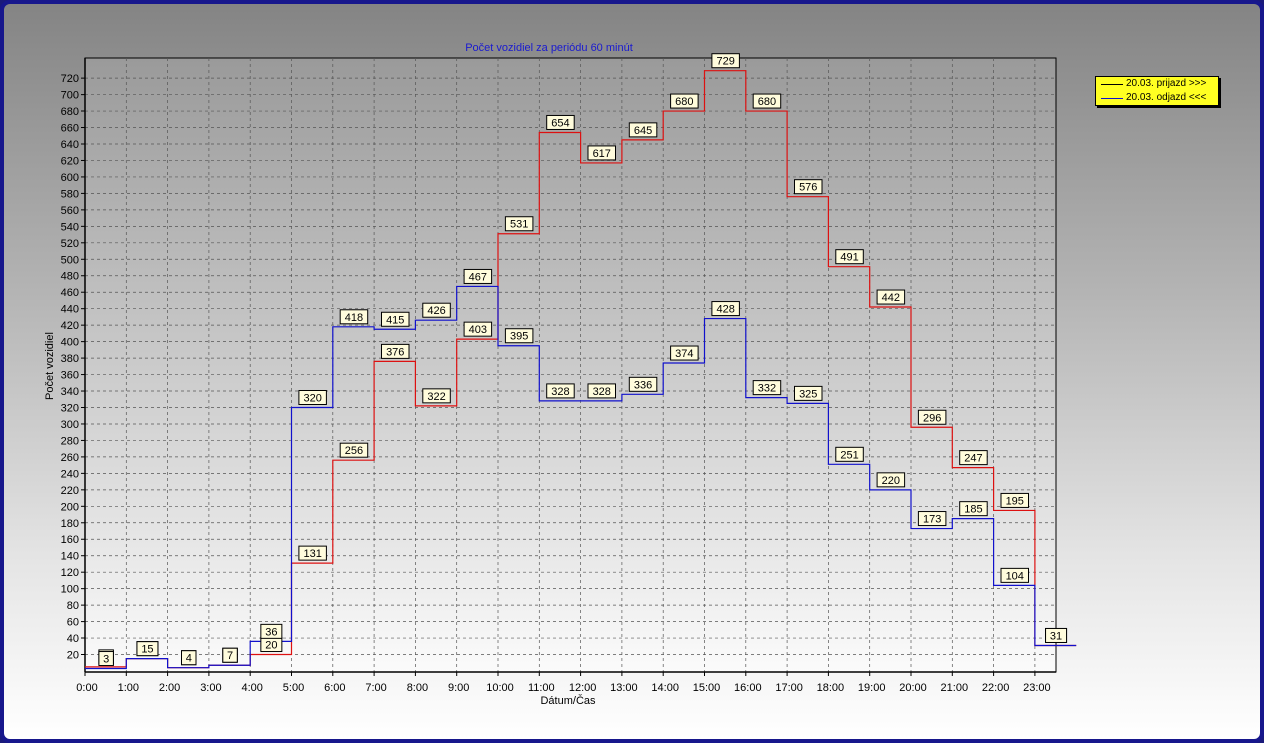 This screenshot has width=1264, height=743. What do you see at coordinates (271, 645) in the screenshot?
I see `data-label: 20` at bounding box center [271, 645].